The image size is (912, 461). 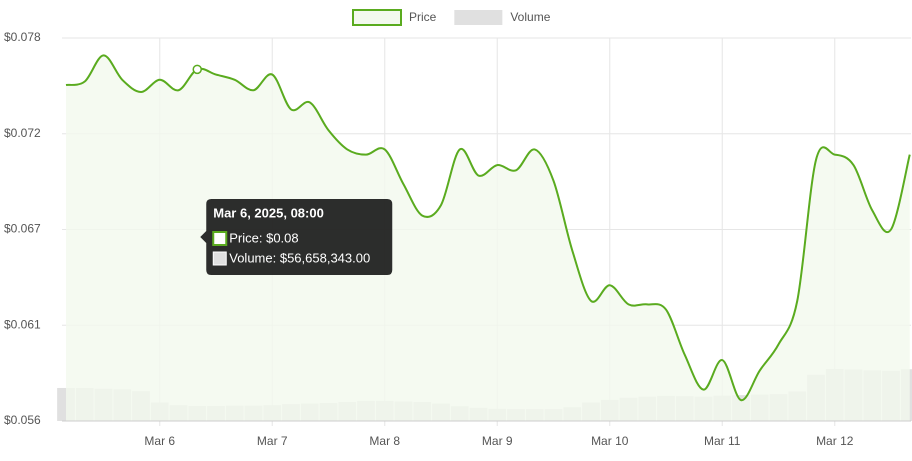 What do you see at coordinates (272, 441) in the screenshot?
I see `x-tick-label: Mar 7` at bounding box center [272, 441].